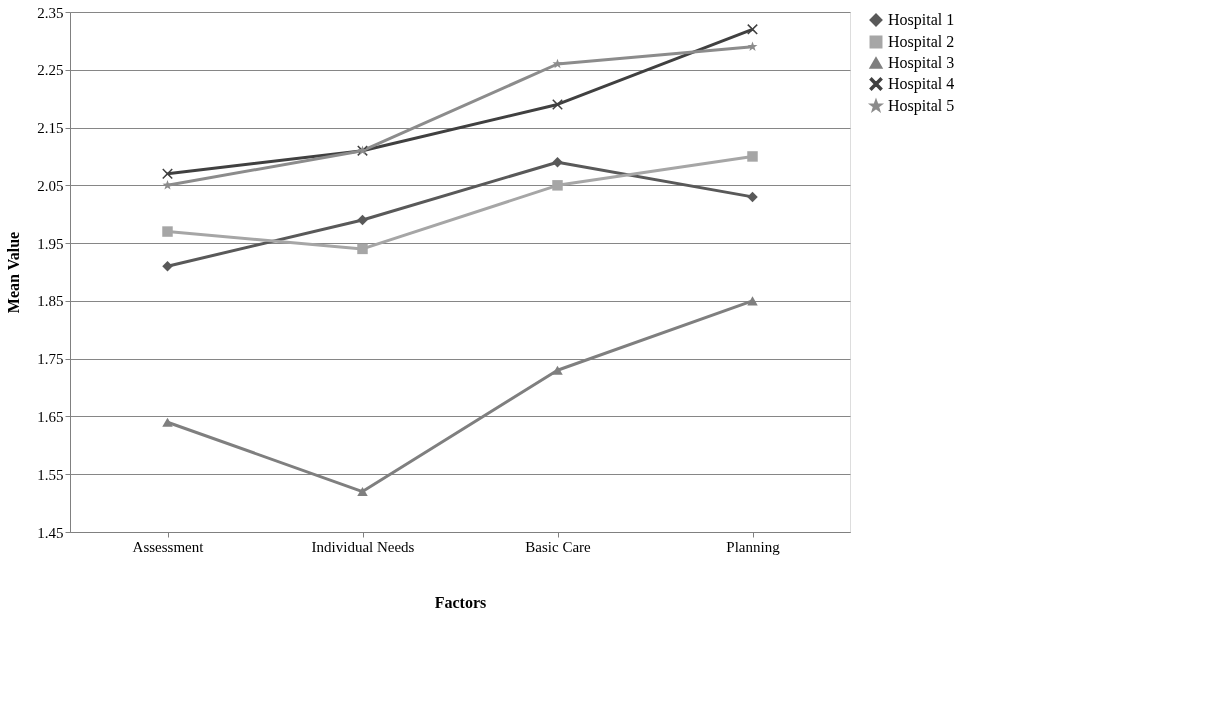 This screenshot has height=721, width=1224. Describe the element at coordinates (50, 301) in the screenshot. I see `y-tick-label: 1.85` at that location.